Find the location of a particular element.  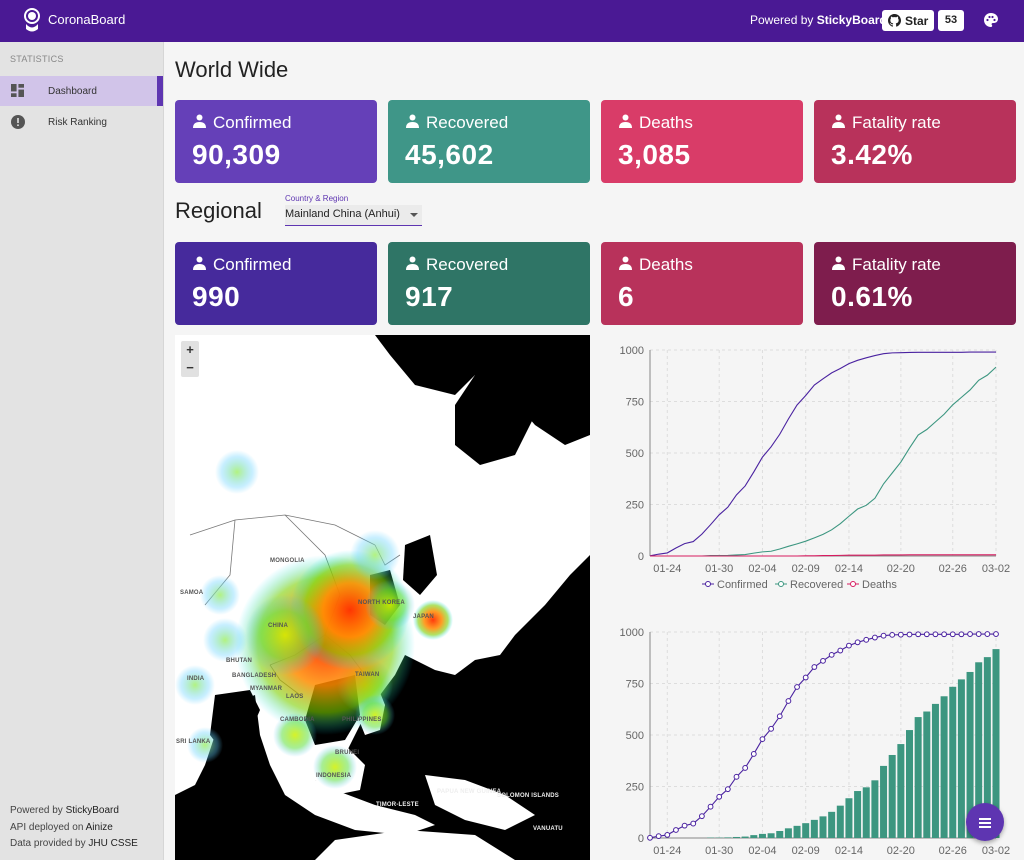

y-tick-label: 500 is located at coordinates (635, 454).